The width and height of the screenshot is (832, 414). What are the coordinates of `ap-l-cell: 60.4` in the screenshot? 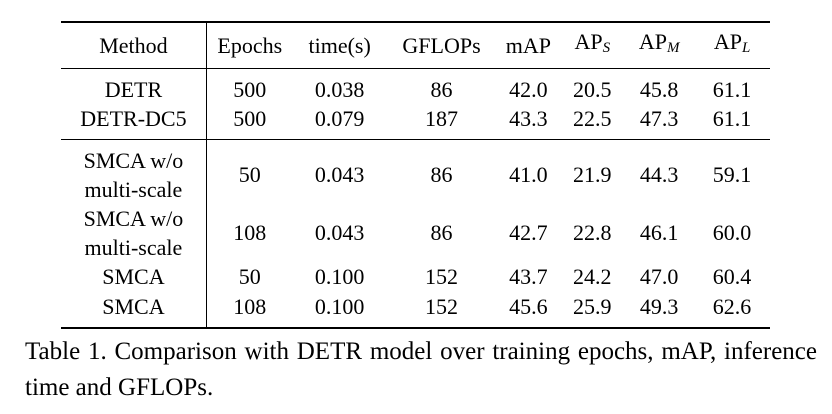 It's located at (732, 276).